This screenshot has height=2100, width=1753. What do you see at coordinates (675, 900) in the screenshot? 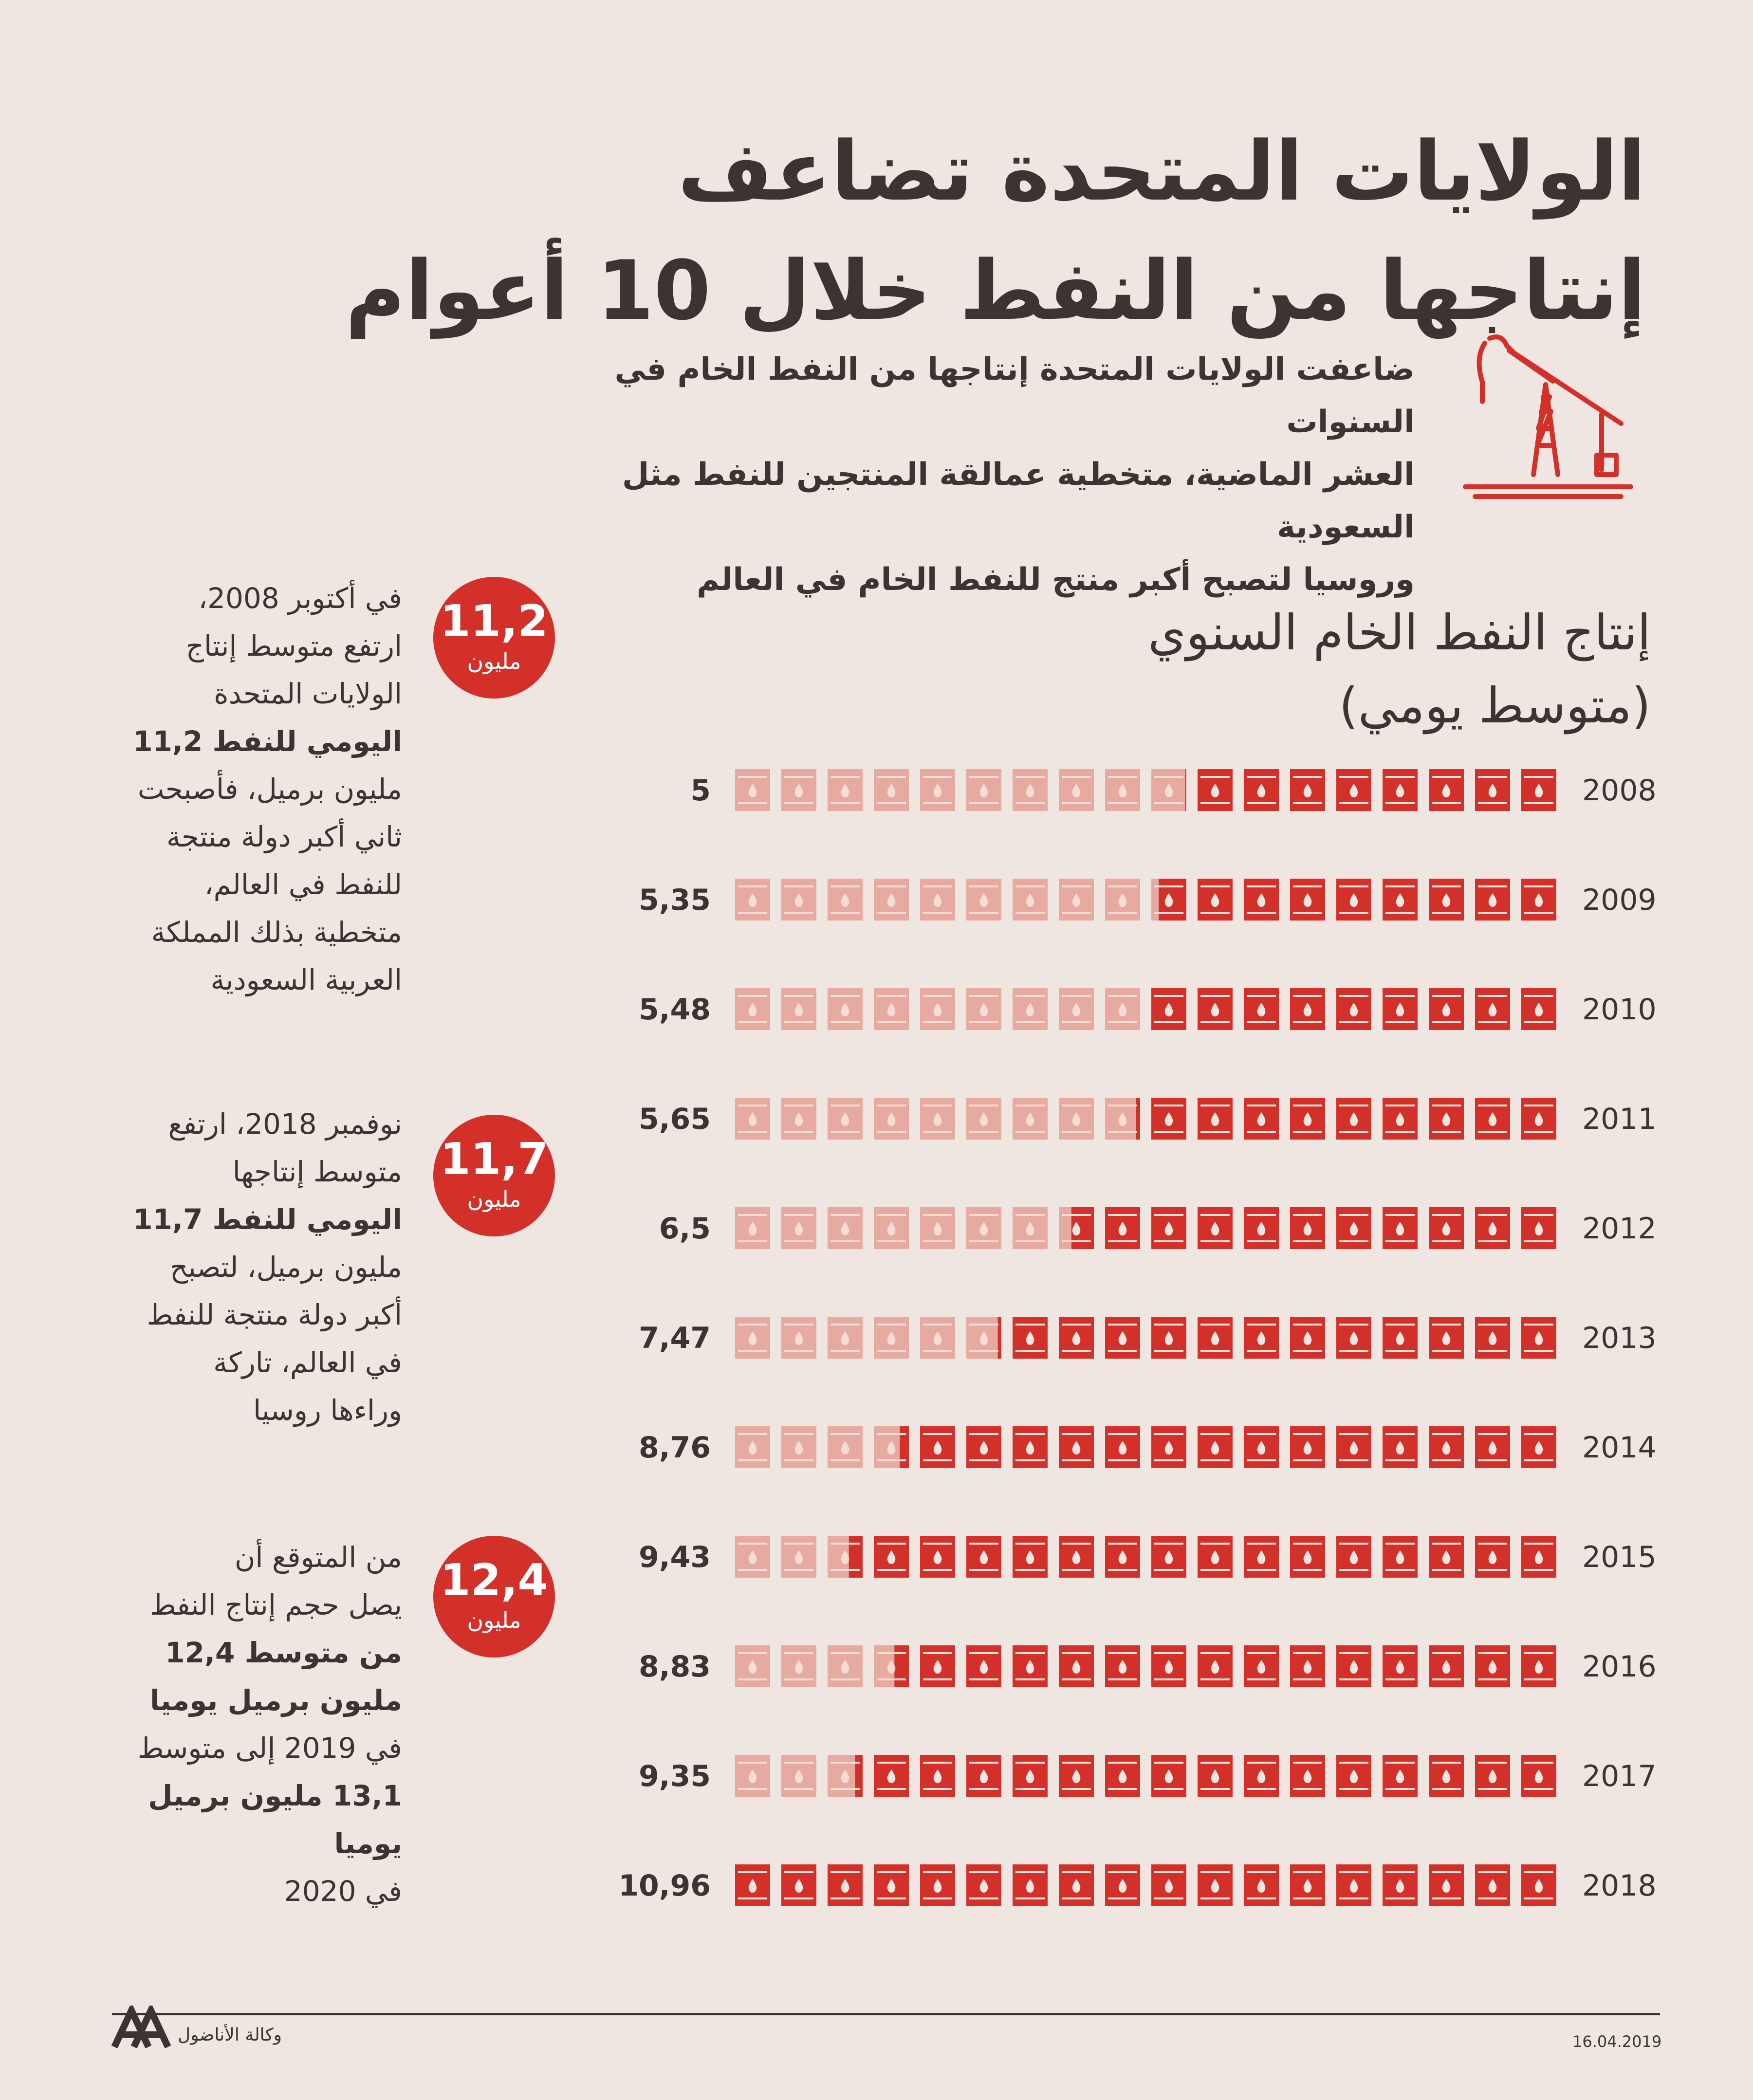
I see `value-label: 5,35` at bounding box center [675, 900].